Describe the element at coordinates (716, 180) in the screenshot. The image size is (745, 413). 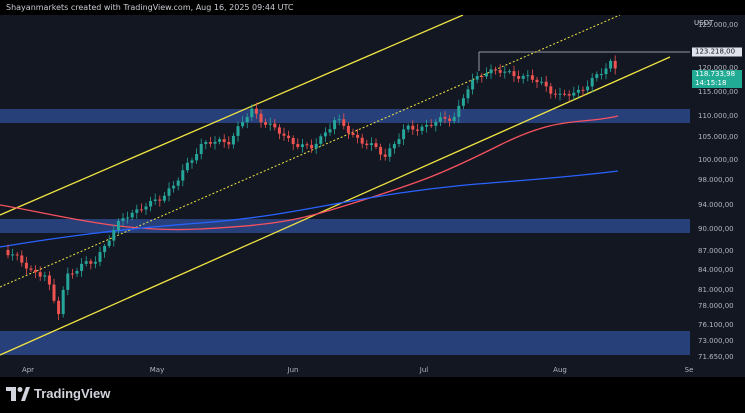
I see `price-axis-label: 98.000,00` at that location.